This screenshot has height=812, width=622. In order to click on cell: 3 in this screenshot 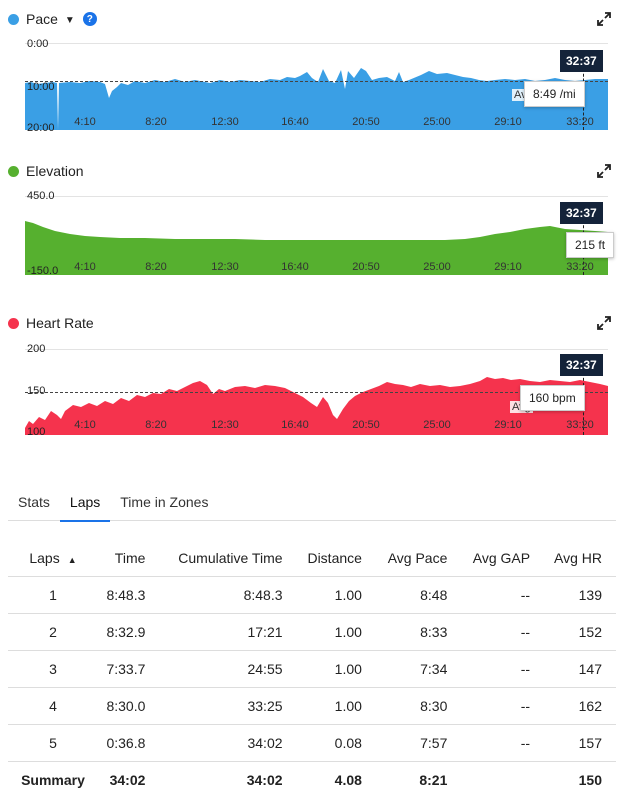, I will do `click(53, 669)`.